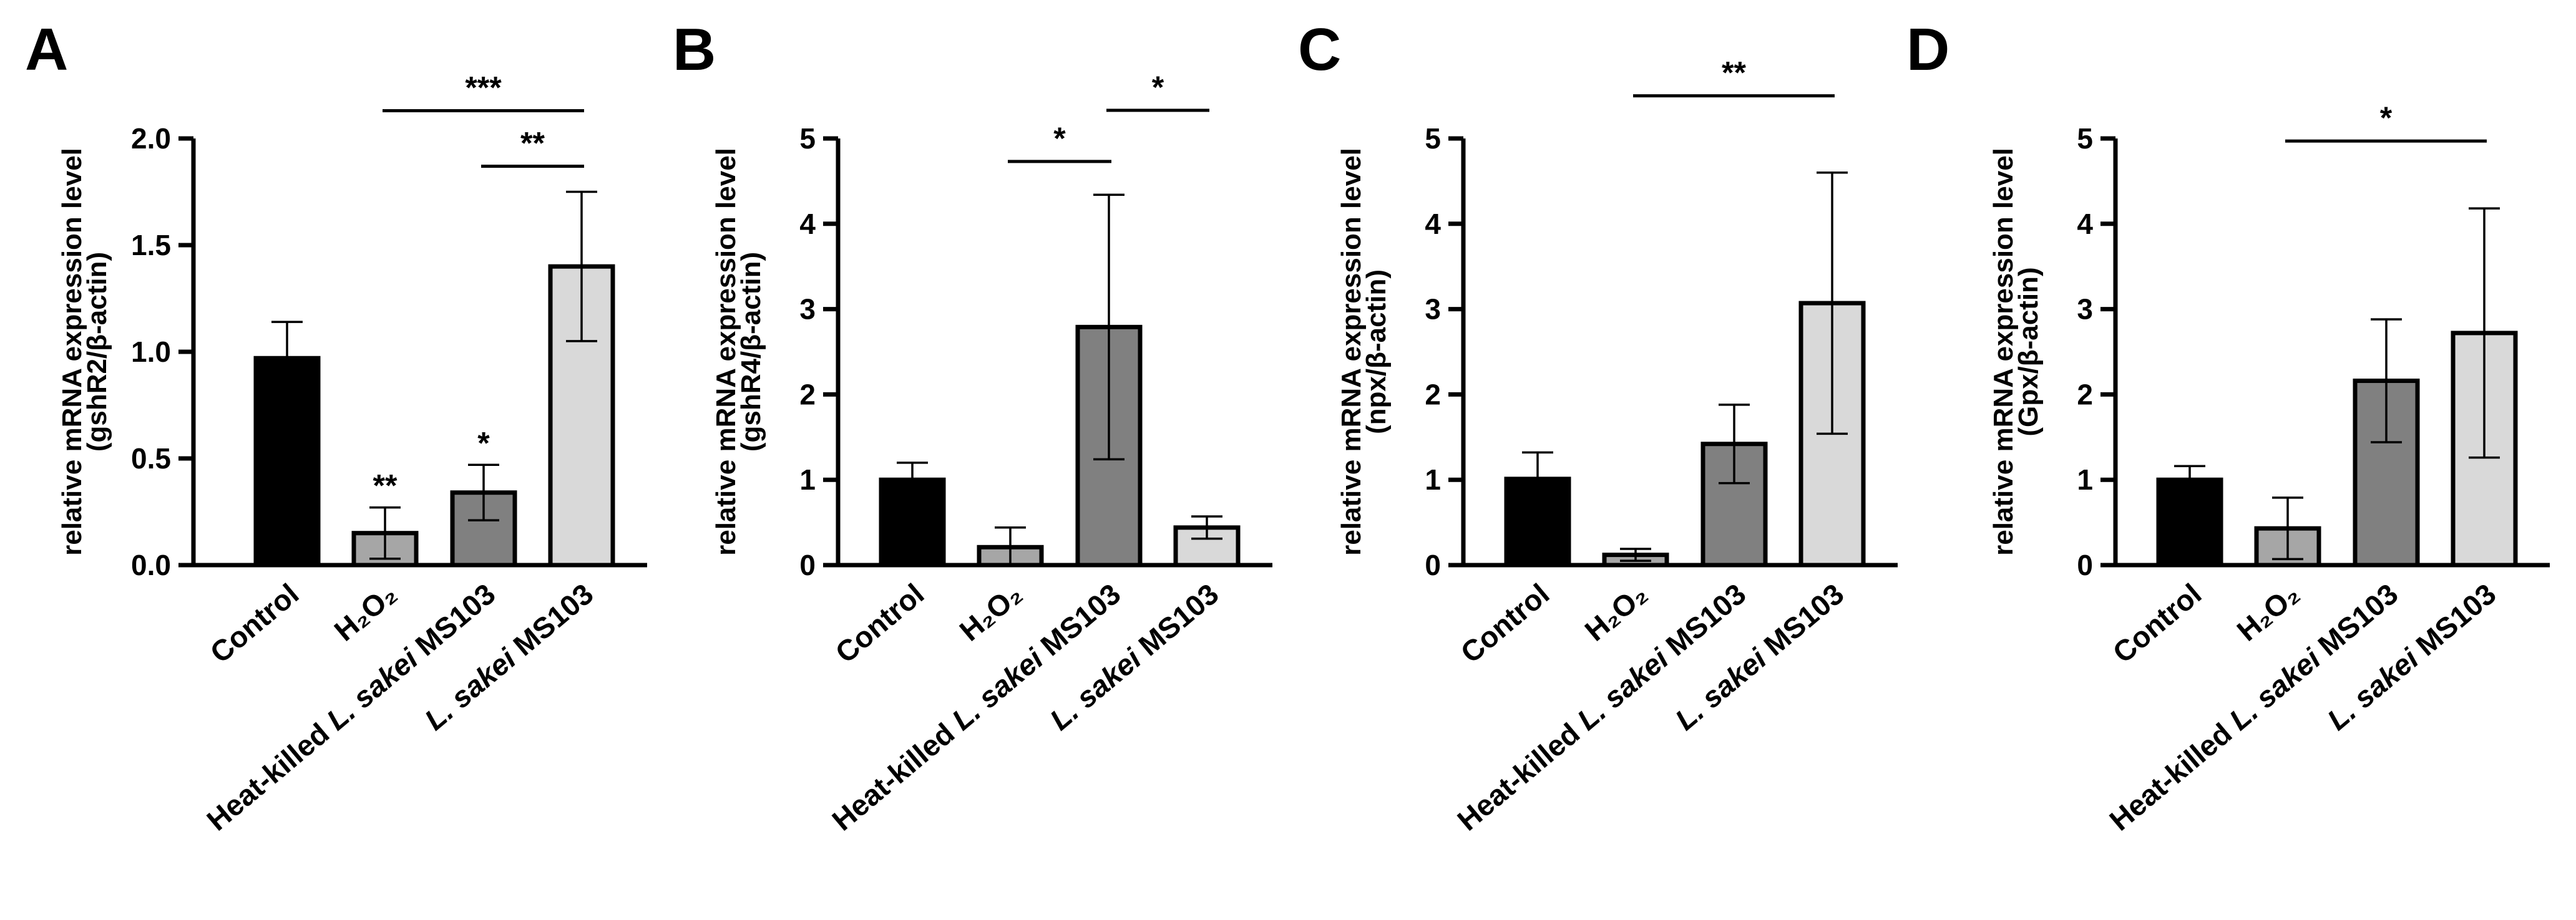 Image resolution: width=2576 pixels, height=920 pixels. What do you see at coordinates (1319, 49) in the screenshot?
I see `panel-letter: C` at bounding box center [1319, 49].